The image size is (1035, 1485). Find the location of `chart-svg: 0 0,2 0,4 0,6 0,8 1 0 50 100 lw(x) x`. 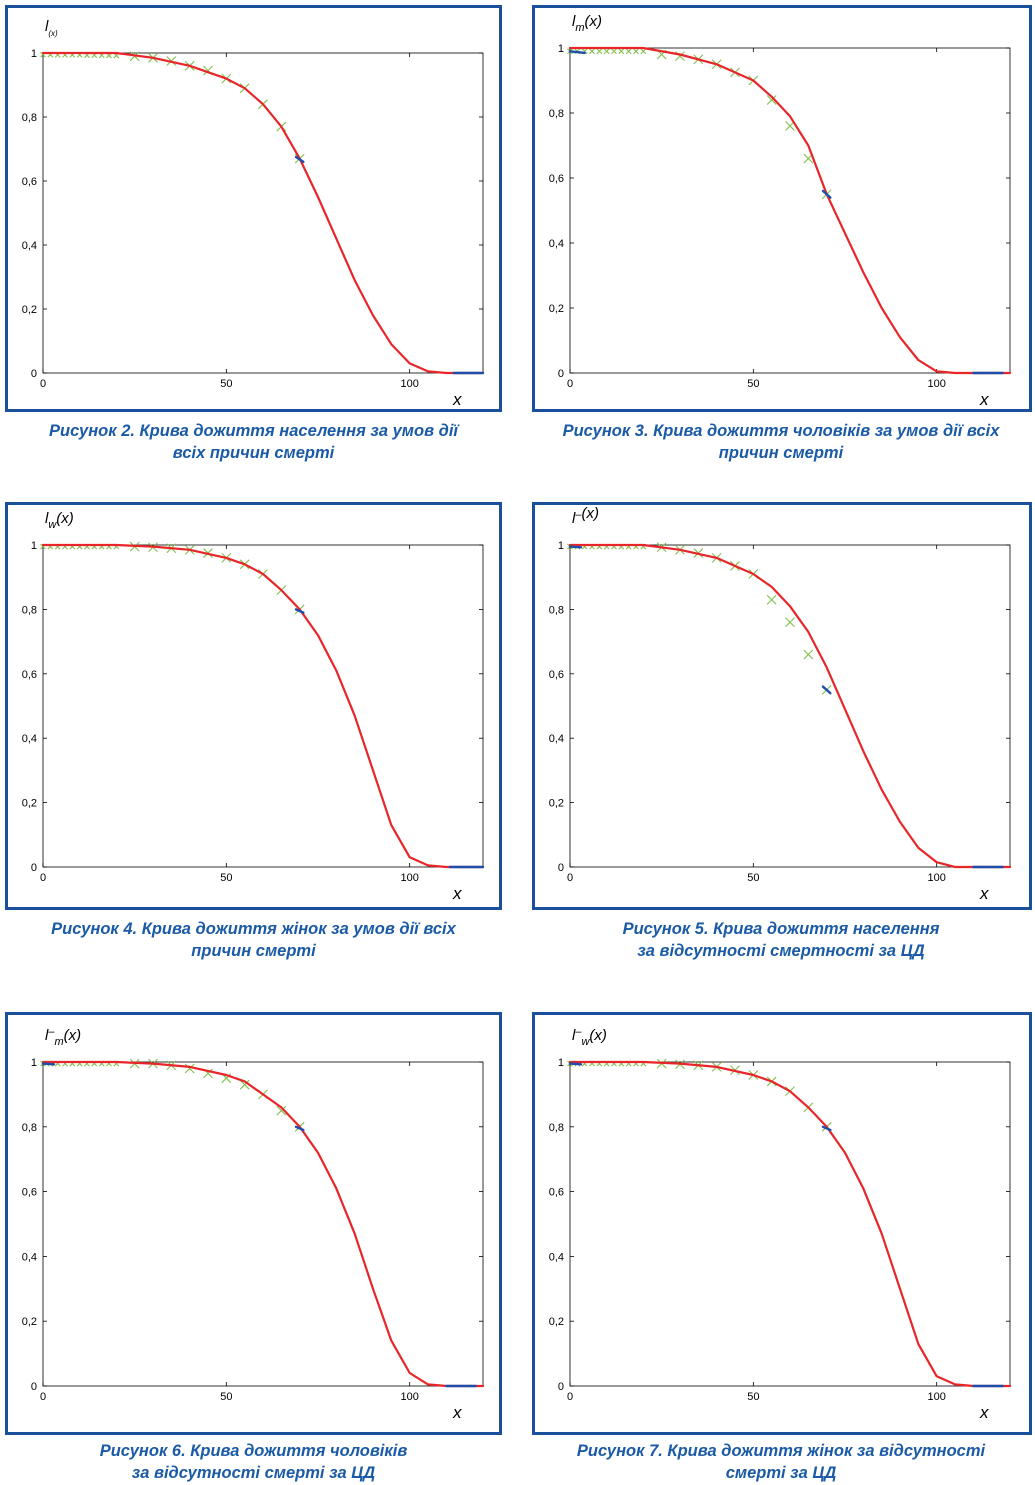

chart-svg: 0 0,2 0,4 0,6 0,8 1 0 50 100 lw(x) x is located at coordinates (253, 706).